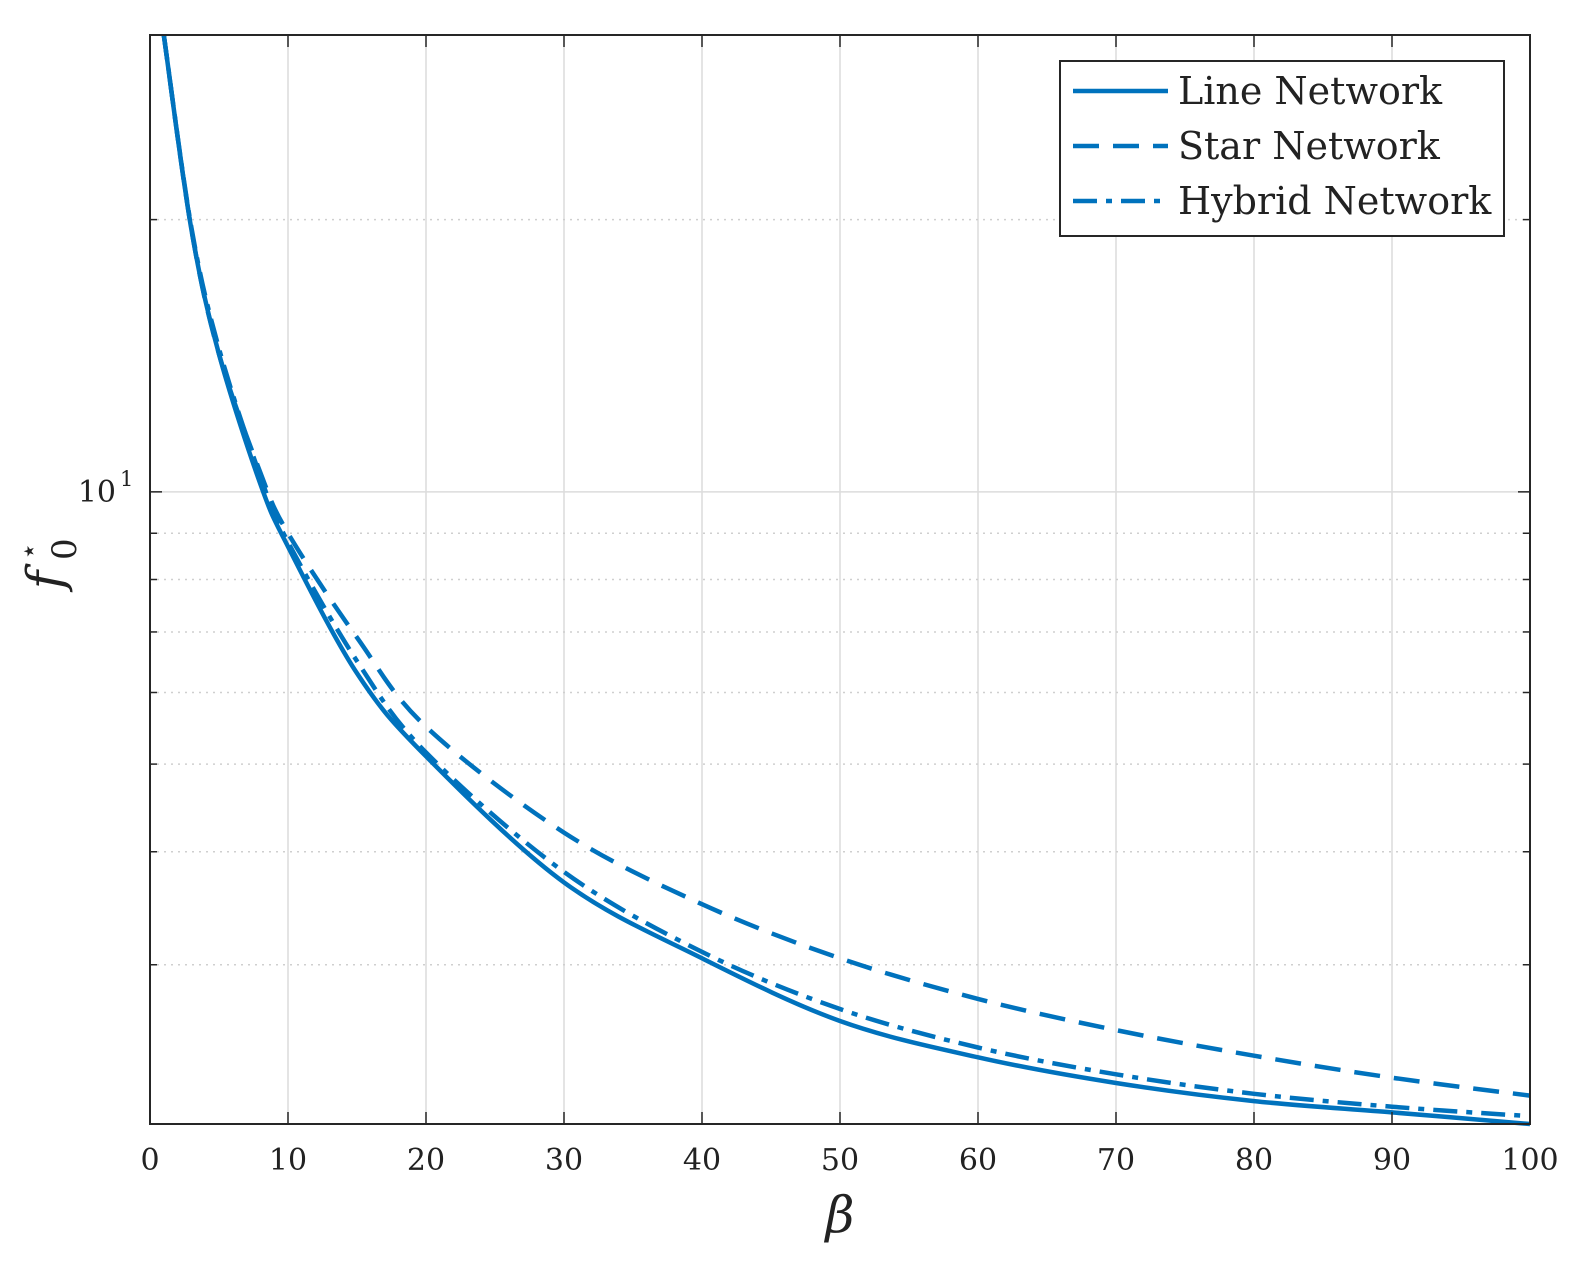  What do you see at coordinates (1529, 1160) in the screenshot?
I see `x-tick-label: 100` at bounding box center [1529, 1160].